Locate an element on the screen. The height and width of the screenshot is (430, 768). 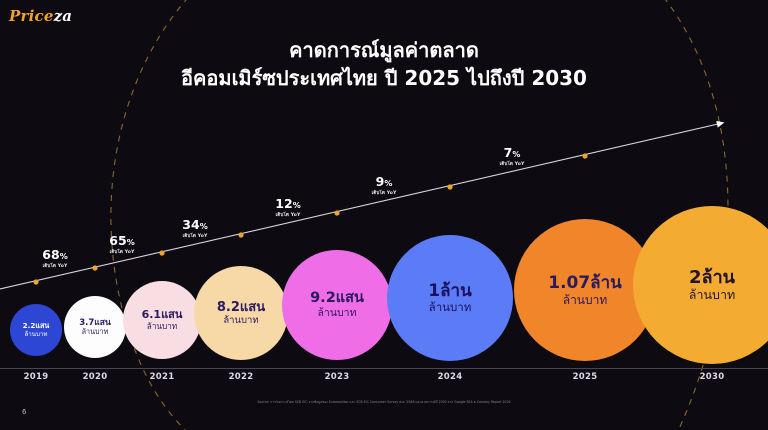
bubble-2023: 9.2แสน ล้านบาท is located at coordinates (337, 305).